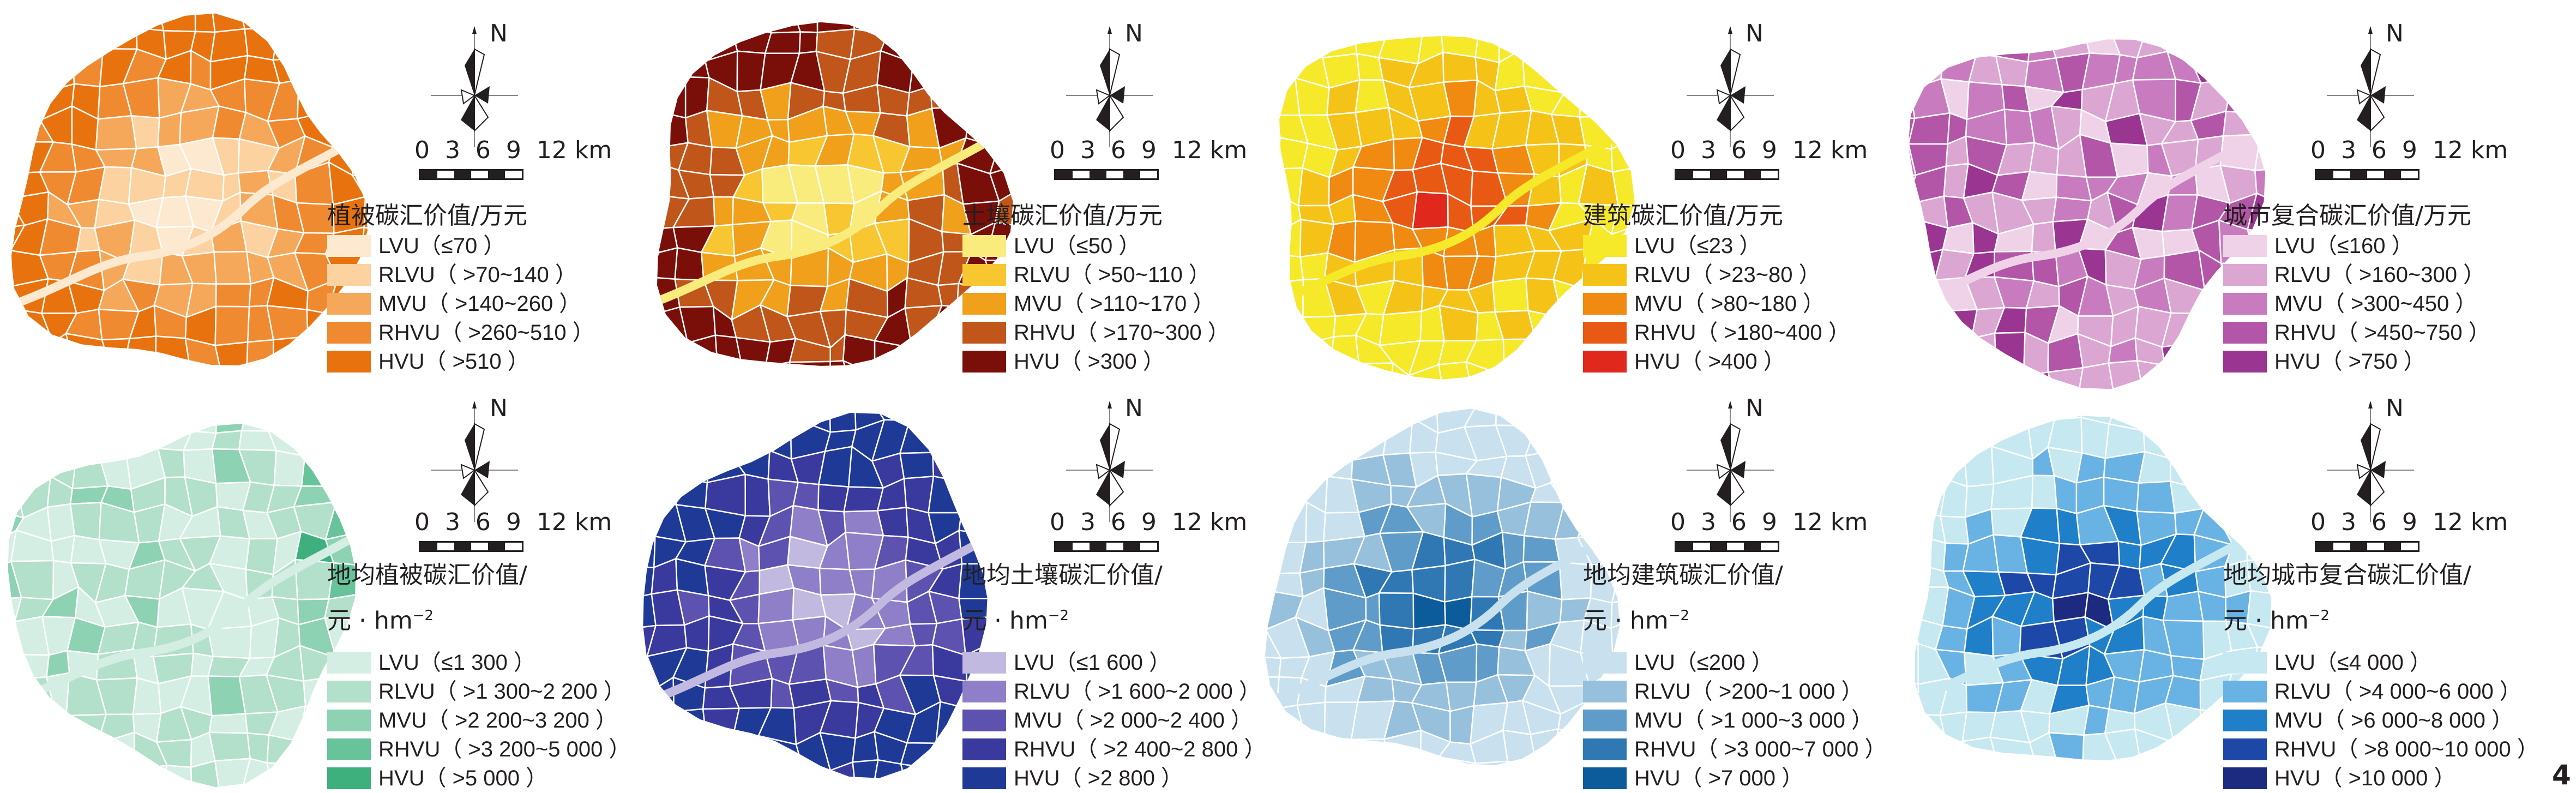  What do you see at coordinates (1719, 778) in the screenshot?
I see `legend-label: HVU（ >7 000 ）` at bounding box center [1719, 778].